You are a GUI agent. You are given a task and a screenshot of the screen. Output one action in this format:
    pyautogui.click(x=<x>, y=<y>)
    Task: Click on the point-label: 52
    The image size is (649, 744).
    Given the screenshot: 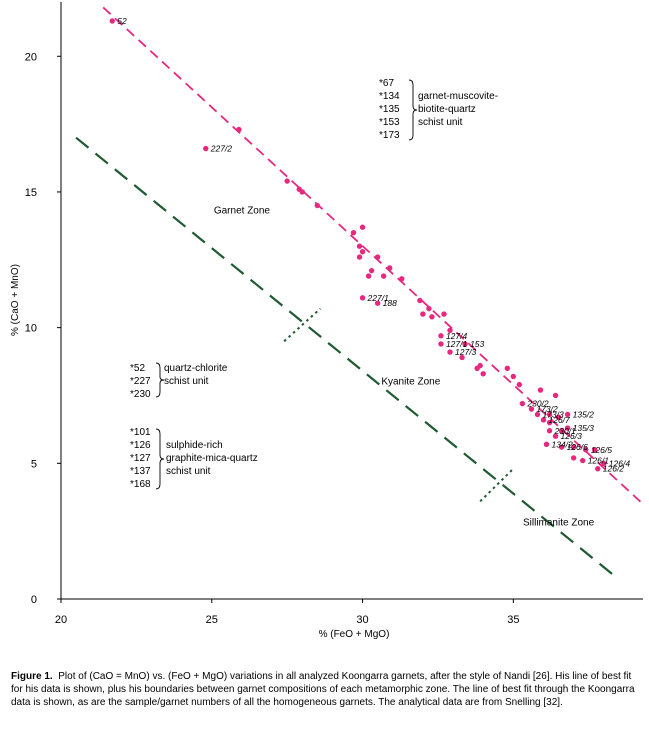 What is the action you would take?
    pyautogui.click(x=122, y=21)
    